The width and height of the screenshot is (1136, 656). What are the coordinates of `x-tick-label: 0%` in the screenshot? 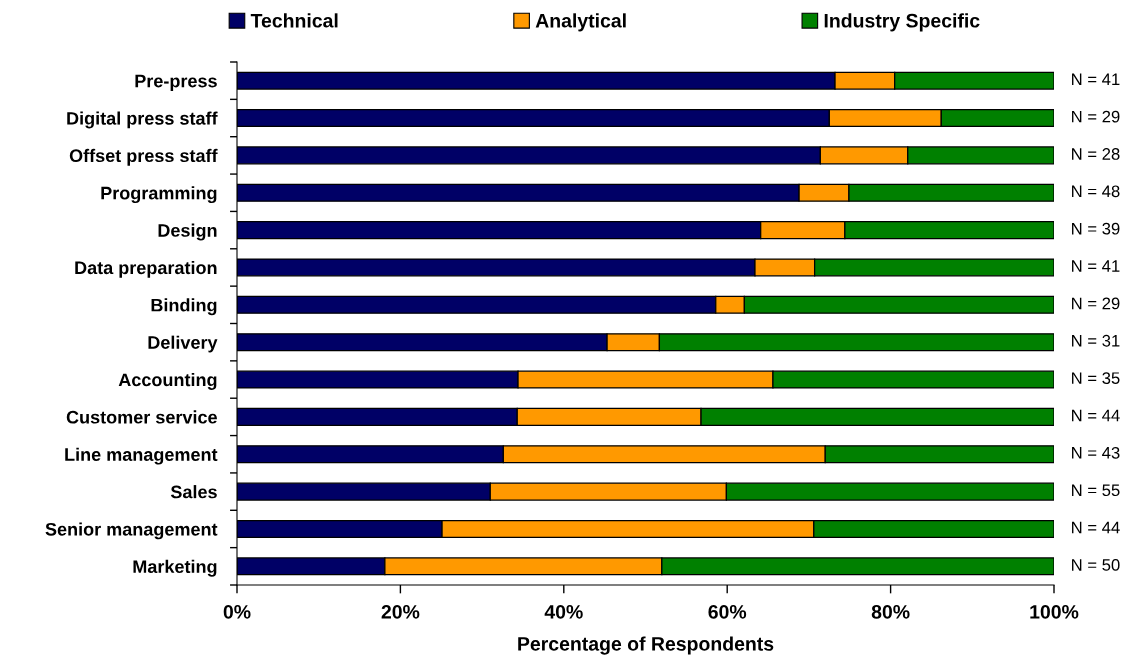 It's located at (237, 611).